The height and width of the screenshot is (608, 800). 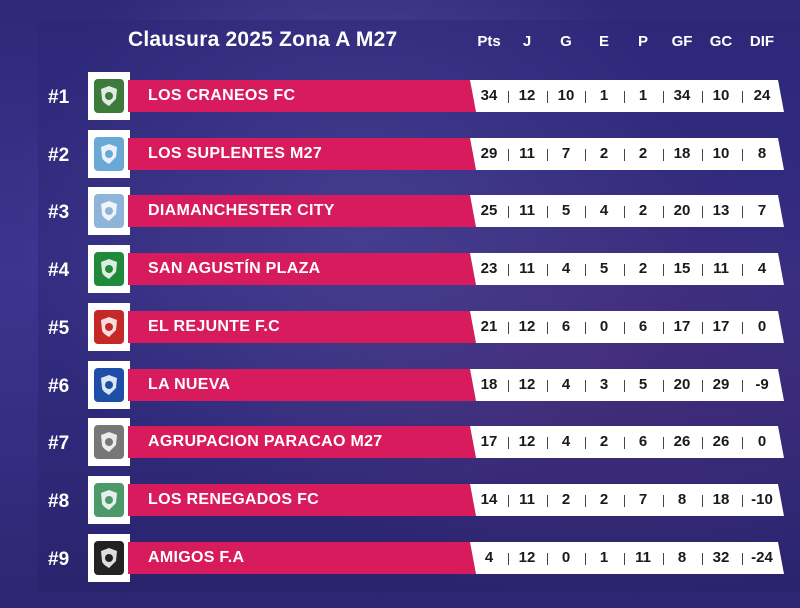 I want to click on stats-strip: 29 11 7 2 2 18 10 8, so click(x=627, y=154).